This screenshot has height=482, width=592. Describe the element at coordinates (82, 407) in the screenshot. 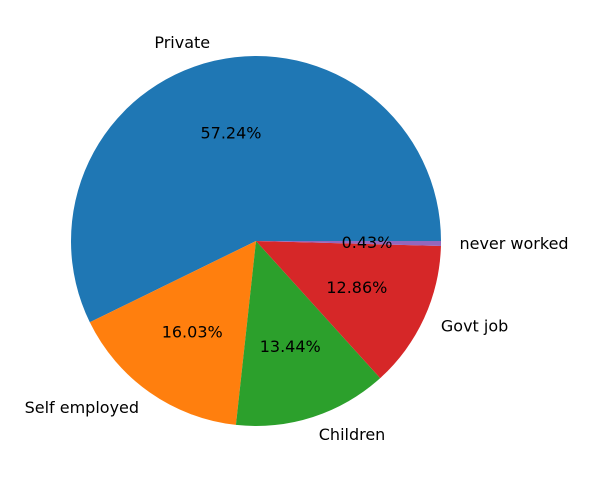

I see `slice-label-self-employed: Self employed` at that location.